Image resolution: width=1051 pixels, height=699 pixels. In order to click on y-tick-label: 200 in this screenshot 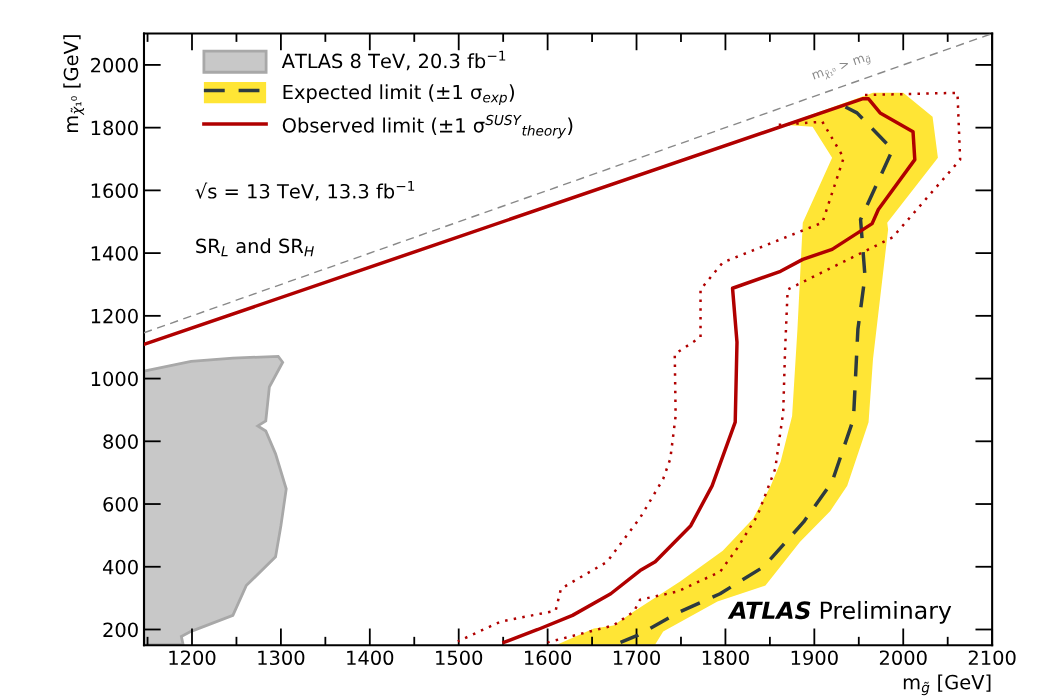, I will do `click(120, 630)`.